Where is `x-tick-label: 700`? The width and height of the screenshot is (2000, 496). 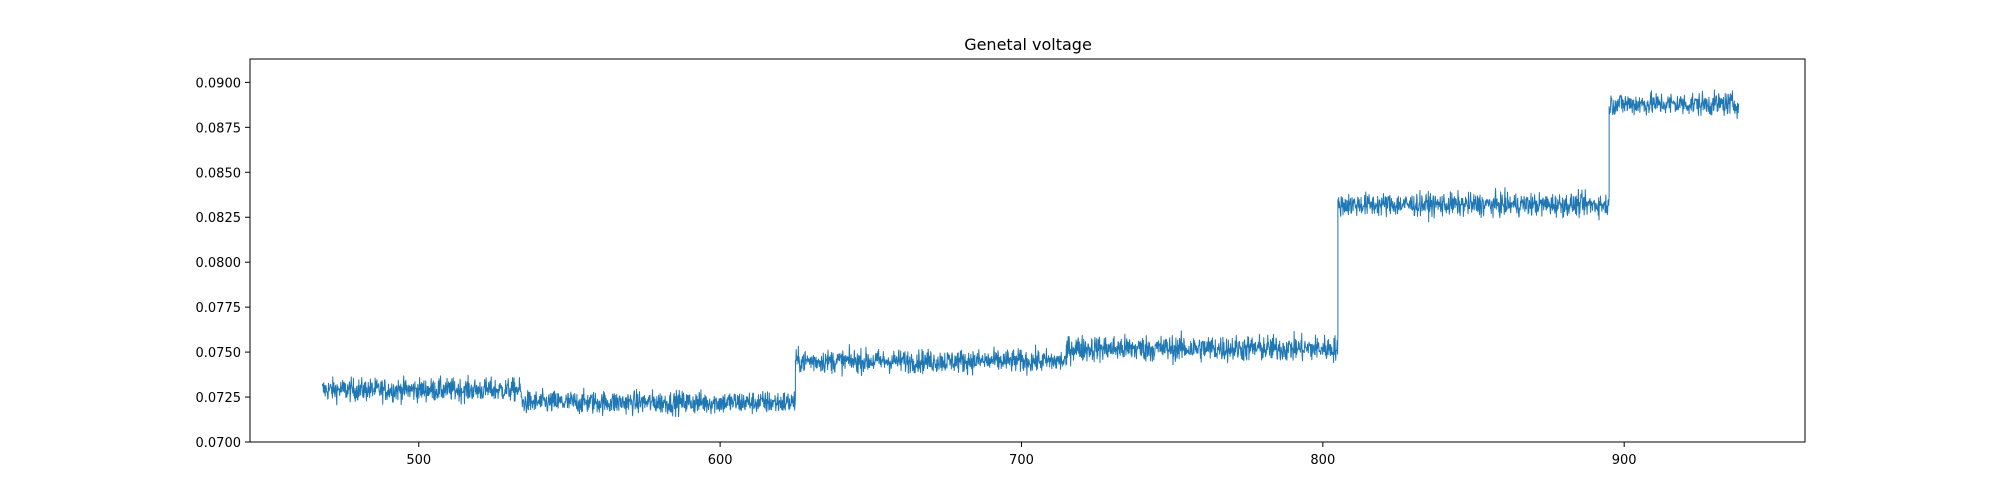 x-tick-label: 700 is located at coordinates (1021, 460).